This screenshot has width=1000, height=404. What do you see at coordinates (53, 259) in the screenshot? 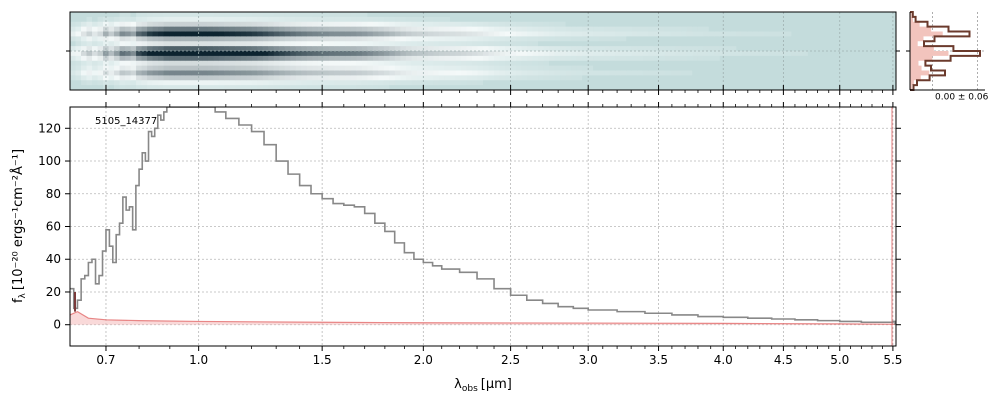
I see `y-tick-label: 40` at bounding box center [53, 259].